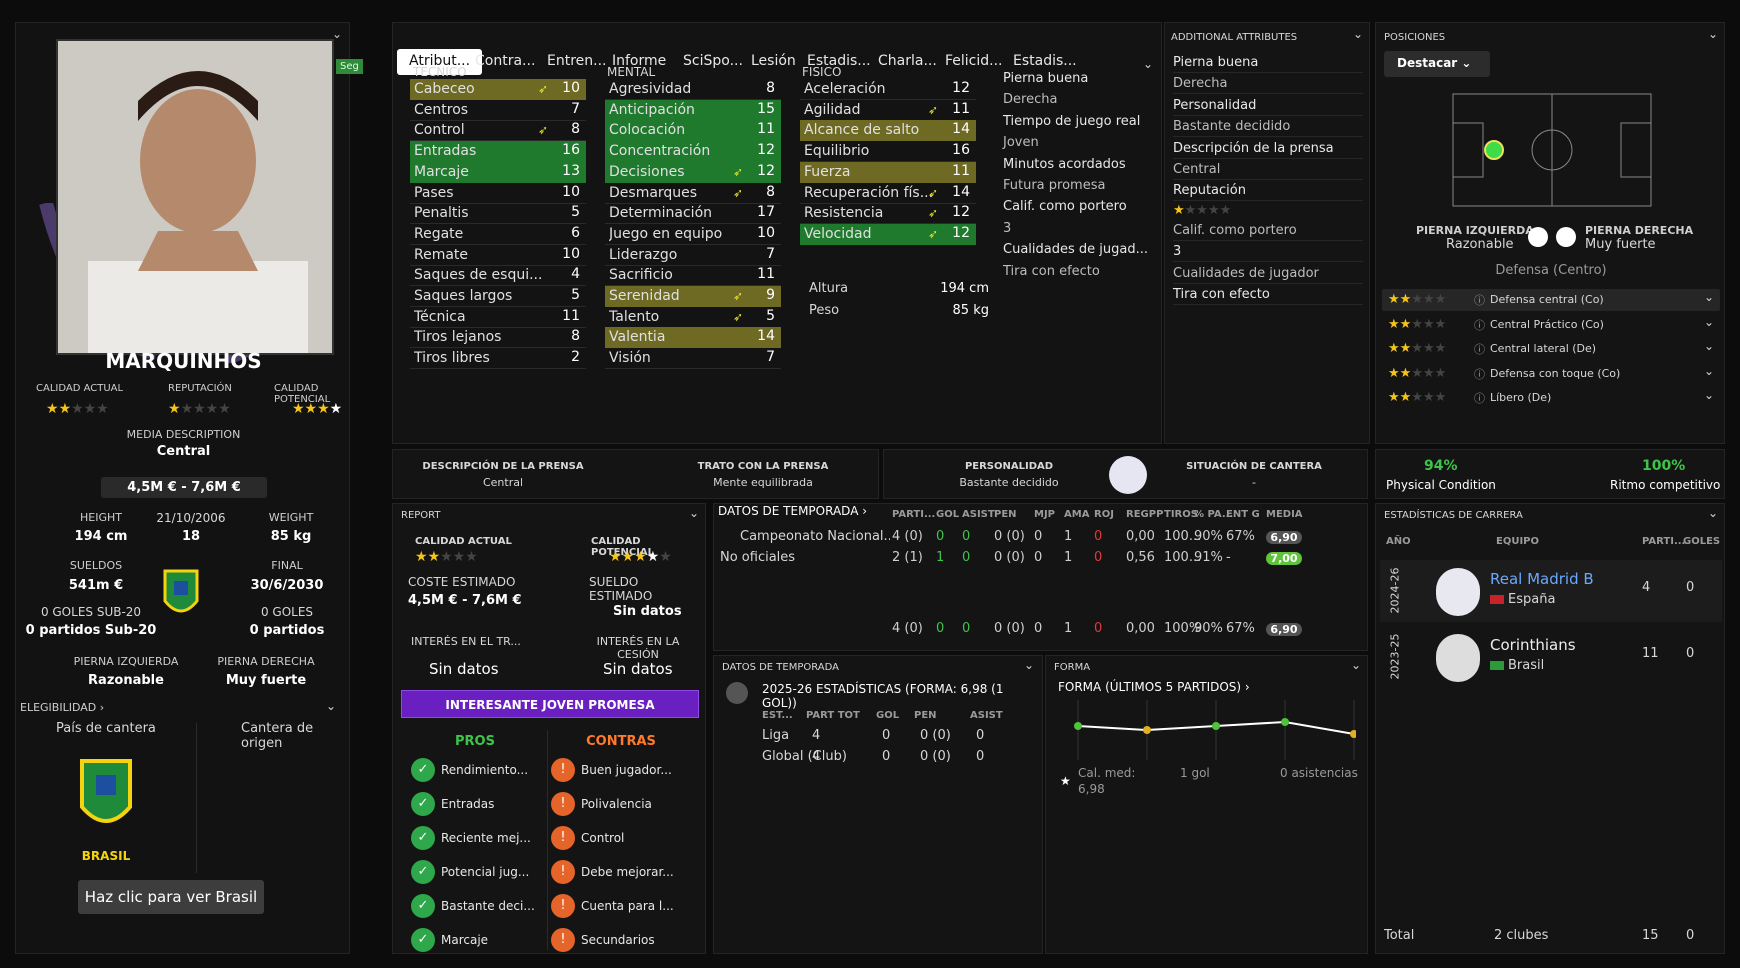 Image resolution: width=1740 pixels, height=968 pixels. What do you see at coordinates (961, 170) in the screenshot?
I see `attr-value: 11` at bounding box center [961, 170].